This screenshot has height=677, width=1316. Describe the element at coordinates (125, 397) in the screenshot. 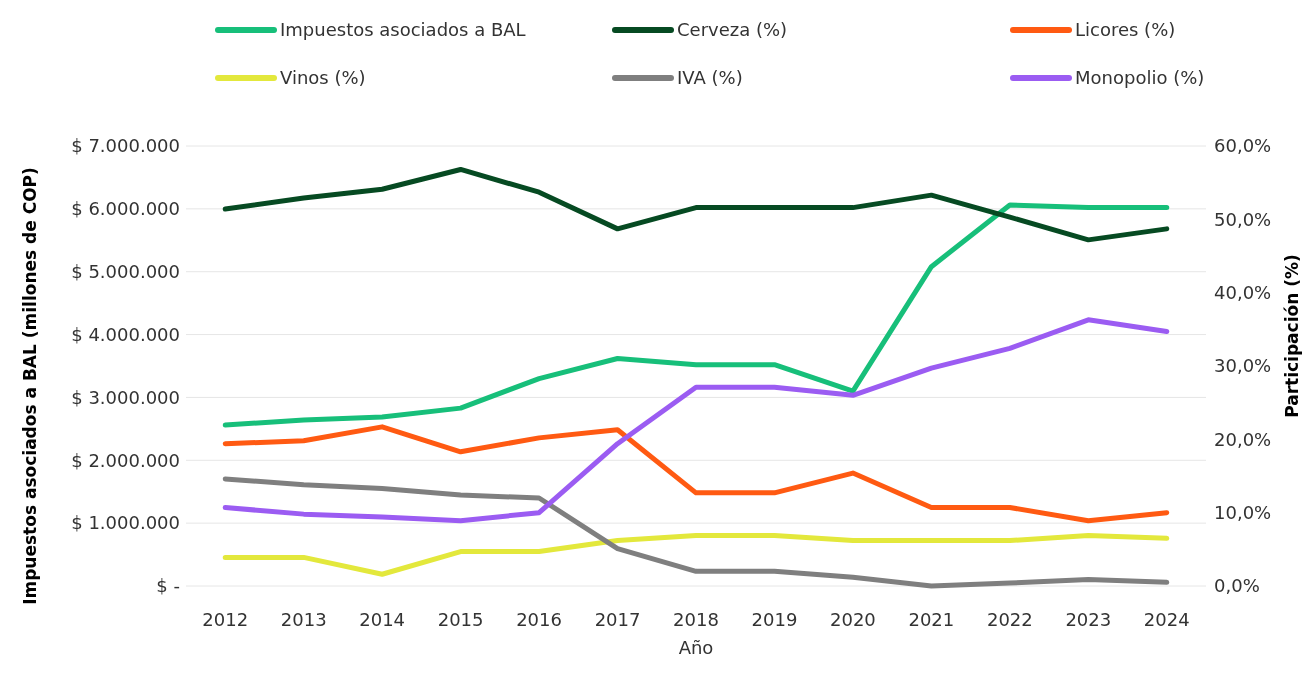

I see `y-tick-label: $ 3.000.000` at that location.